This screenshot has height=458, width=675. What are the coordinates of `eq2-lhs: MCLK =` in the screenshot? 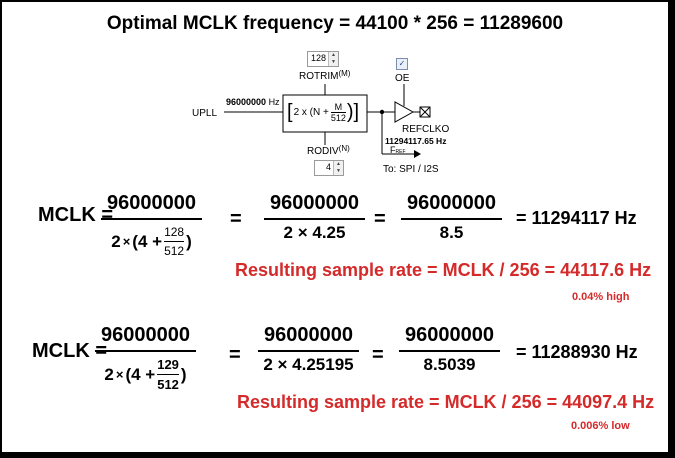 It's located at (69, 351).